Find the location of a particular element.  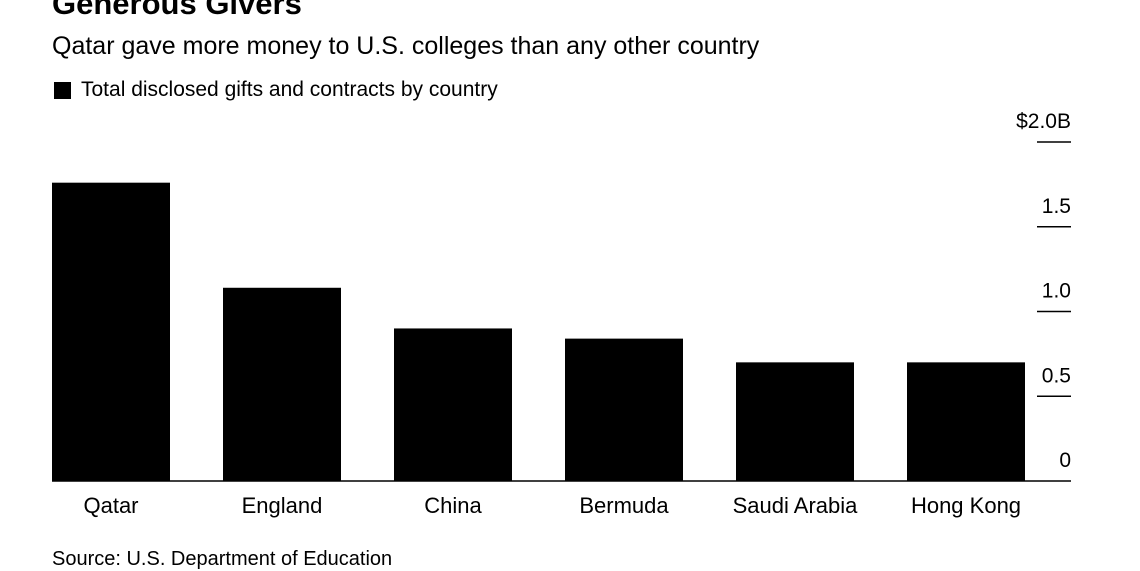

y-tick-label: 0.5 is located at coordinates (1056, 375).